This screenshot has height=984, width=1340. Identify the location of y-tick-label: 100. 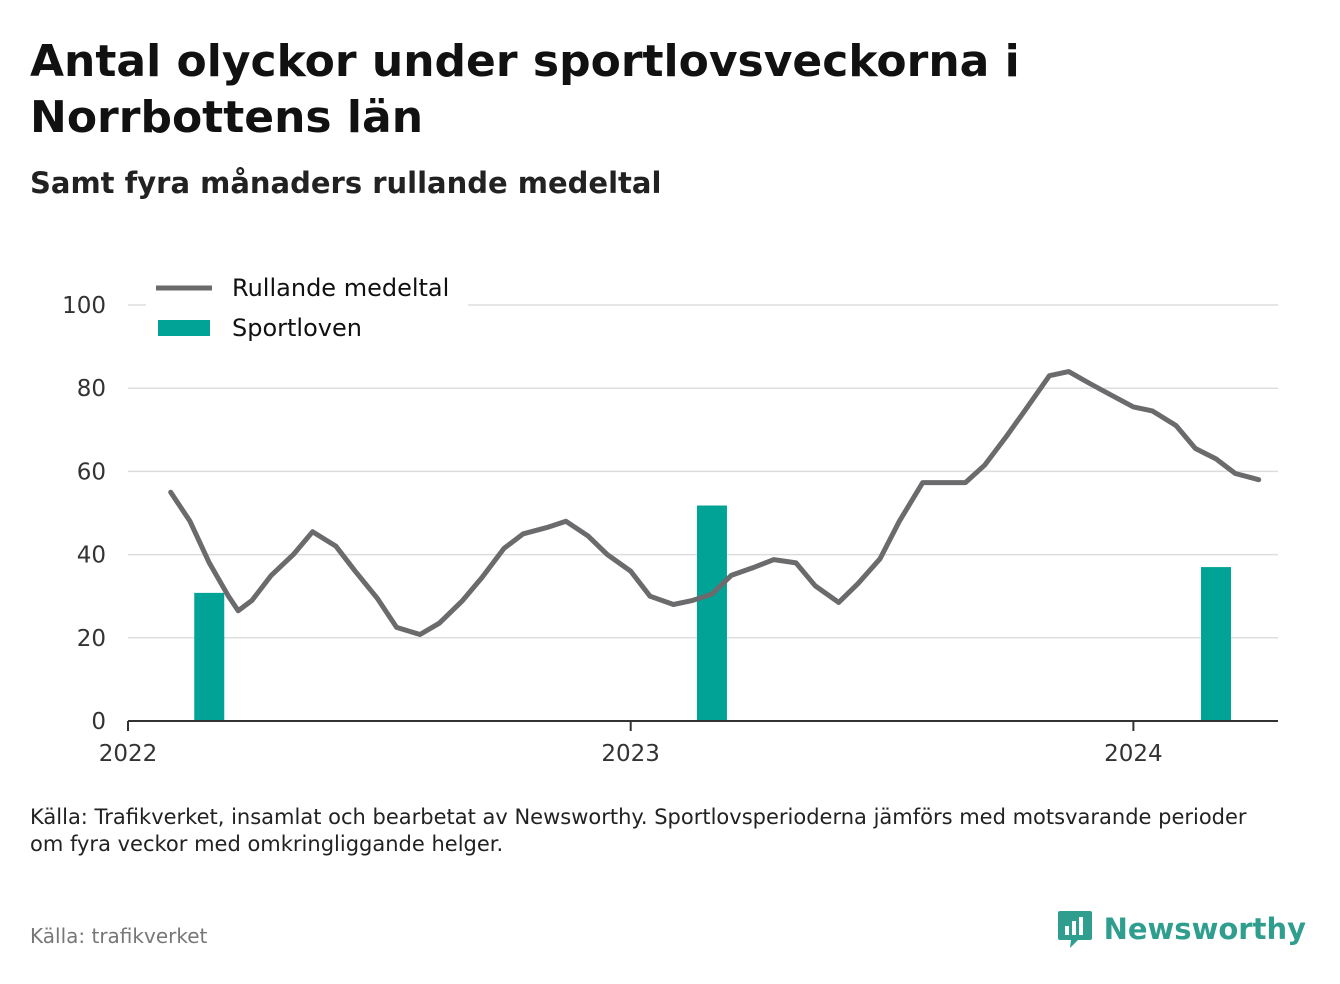
(84, 306).